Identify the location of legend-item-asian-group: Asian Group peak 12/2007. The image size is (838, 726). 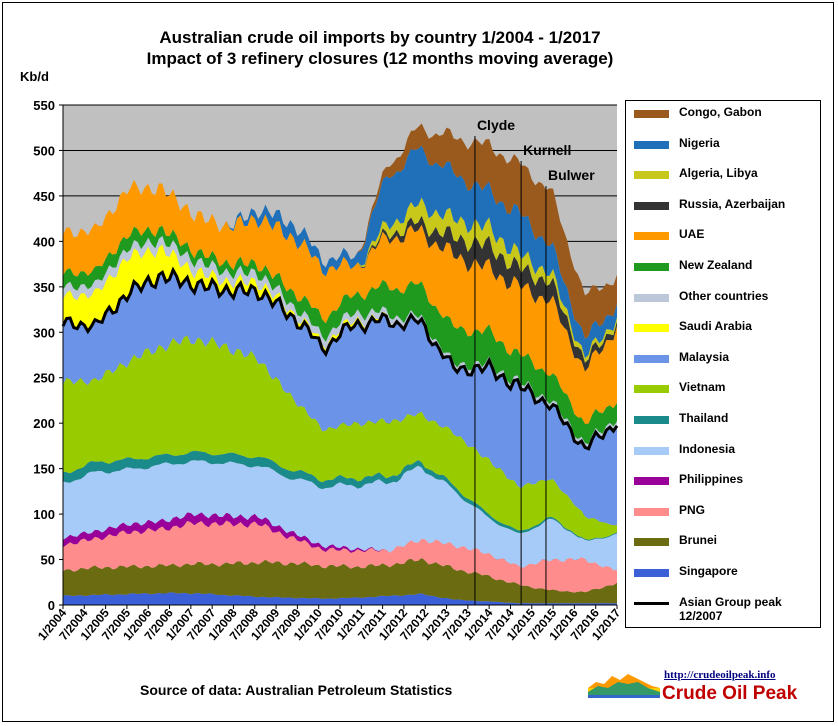
(724, 609).